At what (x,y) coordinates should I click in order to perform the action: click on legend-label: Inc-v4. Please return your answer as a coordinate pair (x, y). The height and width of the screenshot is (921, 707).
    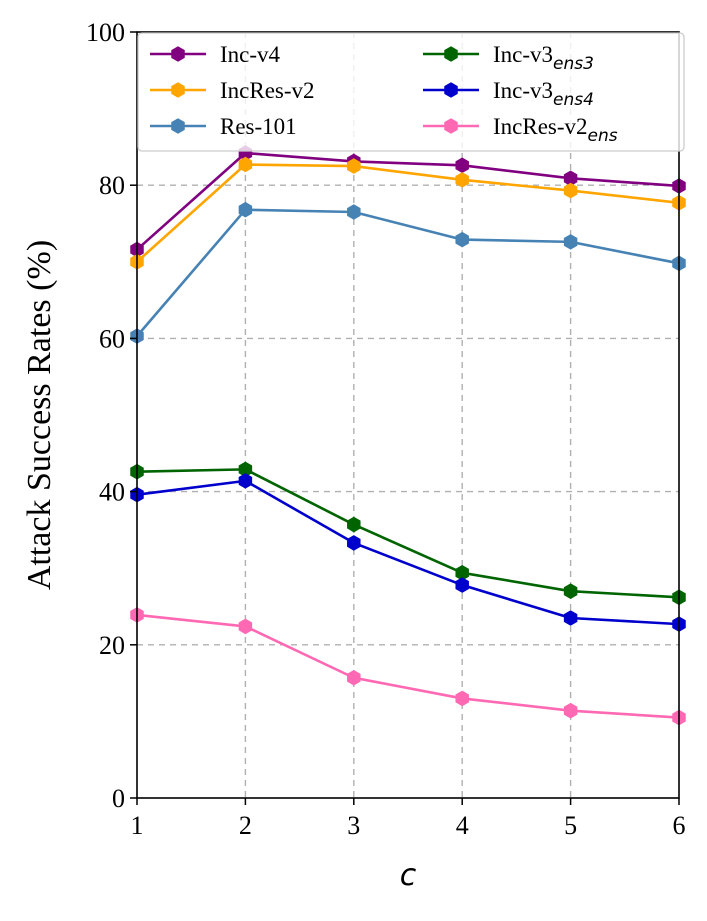
    Looking at the image, I should click on (250, 54).